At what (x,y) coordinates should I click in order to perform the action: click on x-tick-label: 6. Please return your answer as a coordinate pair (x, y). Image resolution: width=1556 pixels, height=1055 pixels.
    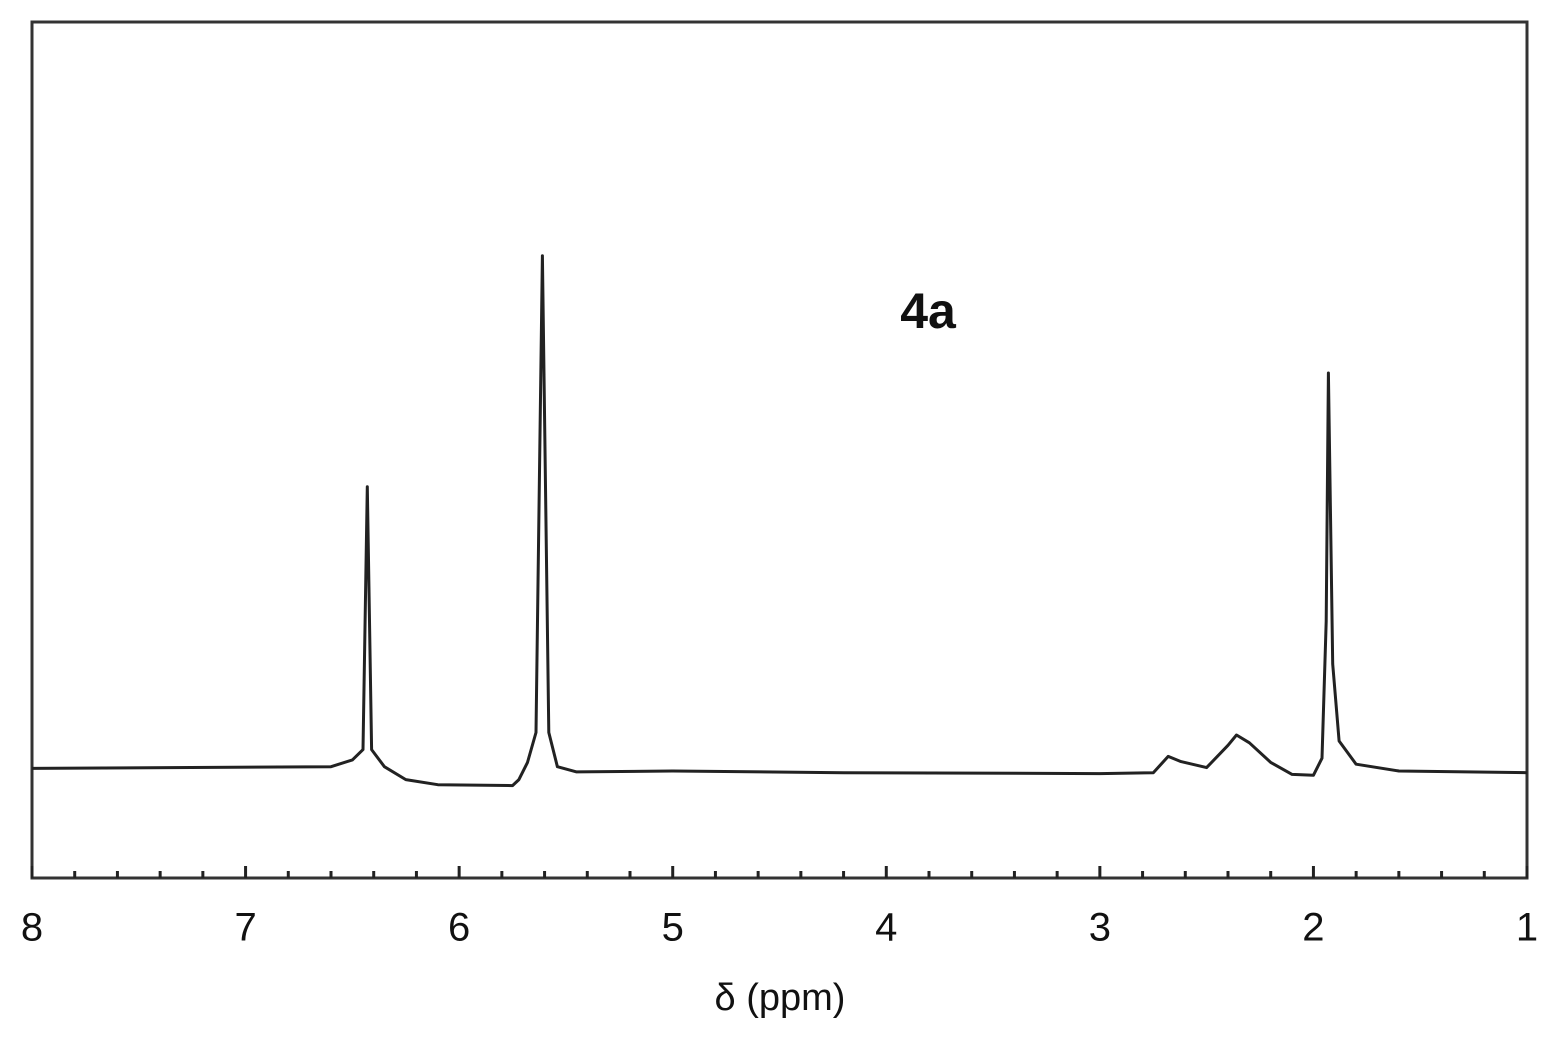
    Looking at the image, I should click on (459, 928).